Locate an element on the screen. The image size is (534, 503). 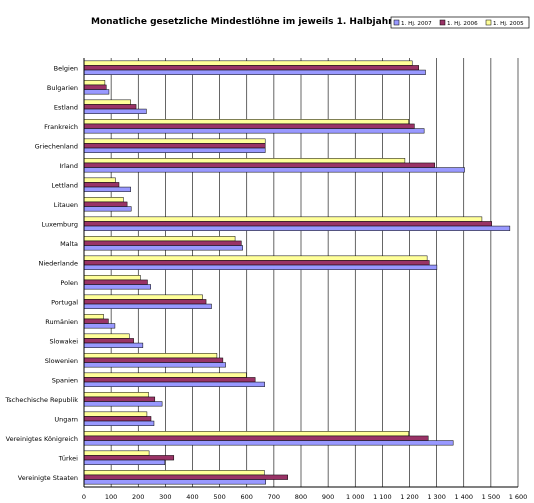
x-tick-label: 600 is located at coordinates (247, 497).